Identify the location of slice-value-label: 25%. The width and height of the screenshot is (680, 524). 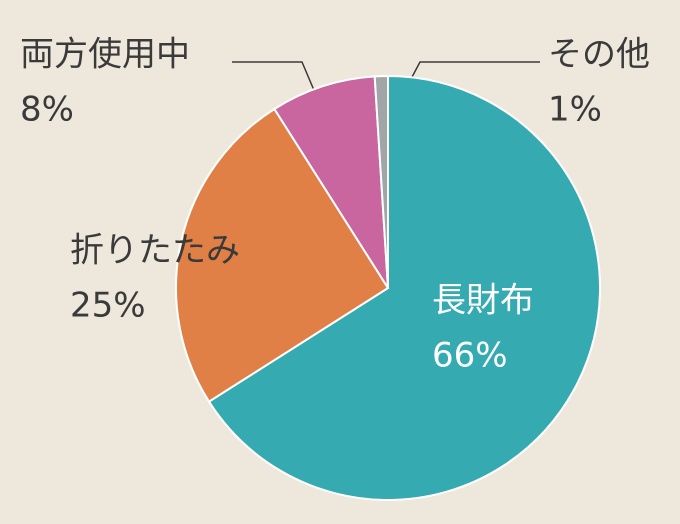
(108, 306).